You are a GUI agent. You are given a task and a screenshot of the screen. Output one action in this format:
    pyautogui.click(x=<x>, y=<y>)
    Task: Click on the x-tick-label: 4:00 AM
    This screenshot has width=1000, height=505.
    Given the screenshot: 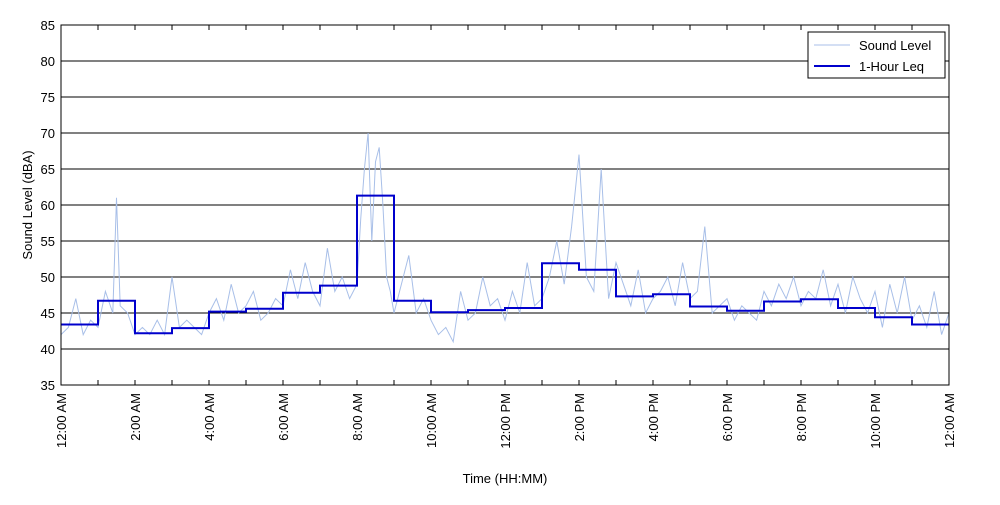 What is the action you would take?
    pyautogui.click(x=209, y=417)
    